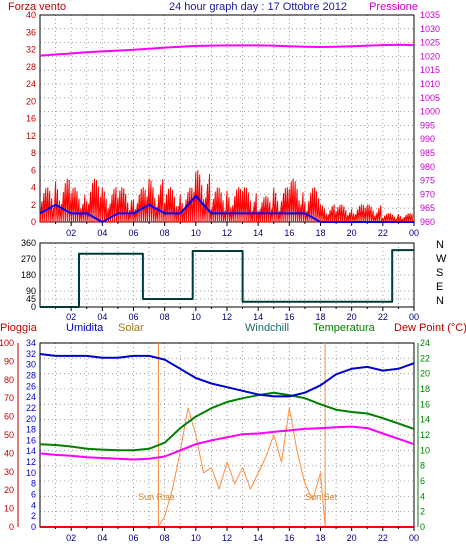 The height and width of the screenshot is (555, 466). Describe the element at coordinates (31, 354) in the screenshot. I see `y-tick-label-humidity: 32` at that location.